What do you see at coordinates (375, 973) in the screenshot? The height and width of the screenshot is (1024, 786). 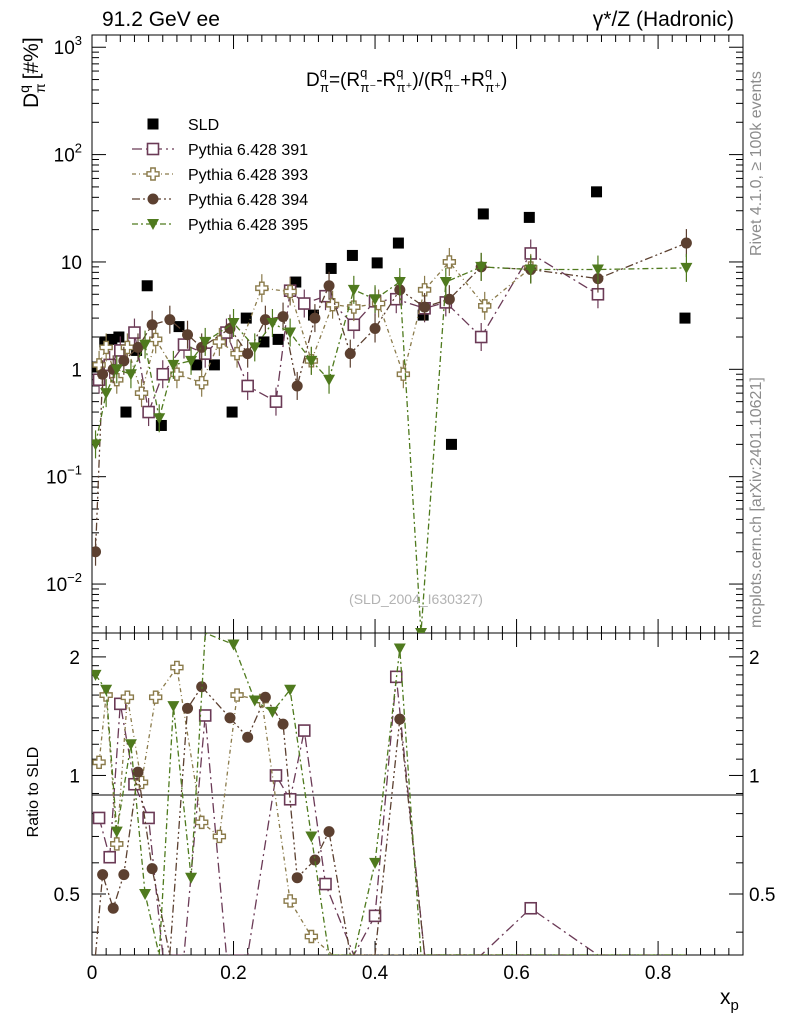 I see `x-tick-label: 0.4` at bounding box center [375, 973].